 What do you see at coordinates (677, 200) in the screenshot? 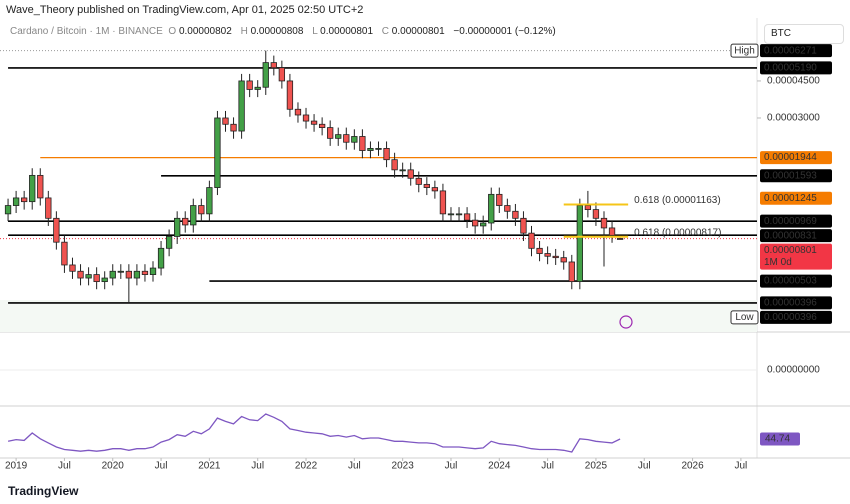
I see `fib-label: 0.618 (0.00001163)` at bounding box center [677, 200].